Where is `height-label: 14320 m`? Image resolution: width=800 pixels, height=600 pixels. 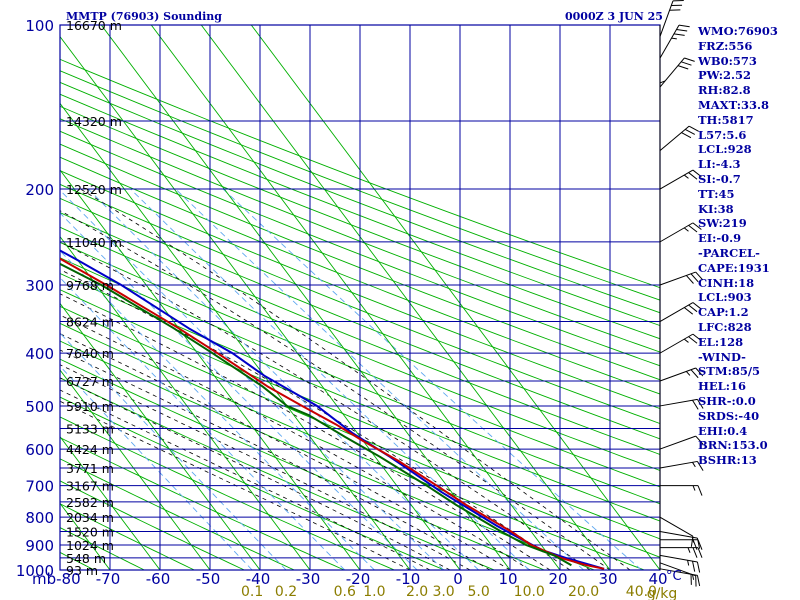 height-label: 14320 m is located at coordinates (94, 121).